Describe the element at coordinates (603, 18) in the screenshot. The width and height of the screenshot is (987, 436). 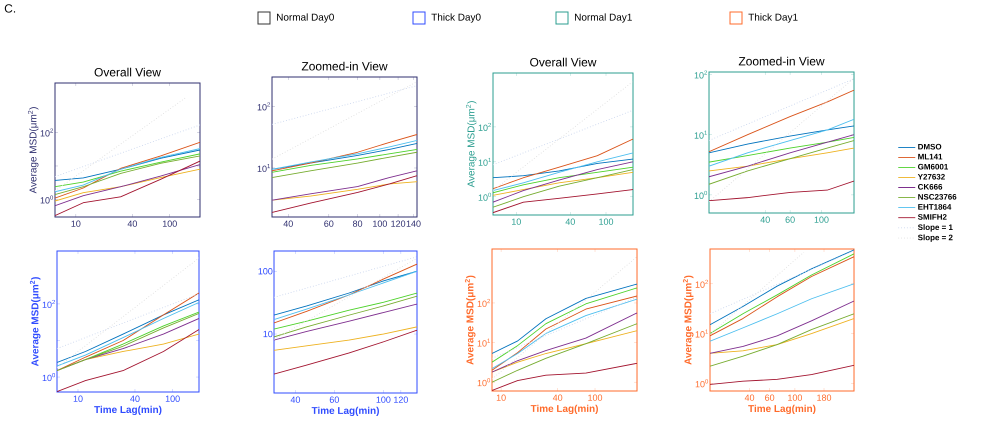
I see `text: Normal Day1` at that location.